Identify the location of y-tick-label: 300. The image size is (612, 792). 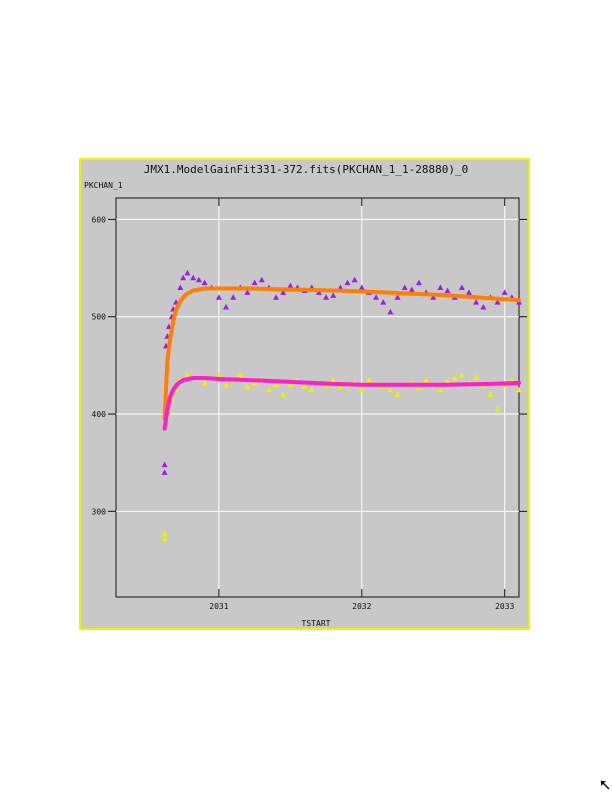
(99, 511).